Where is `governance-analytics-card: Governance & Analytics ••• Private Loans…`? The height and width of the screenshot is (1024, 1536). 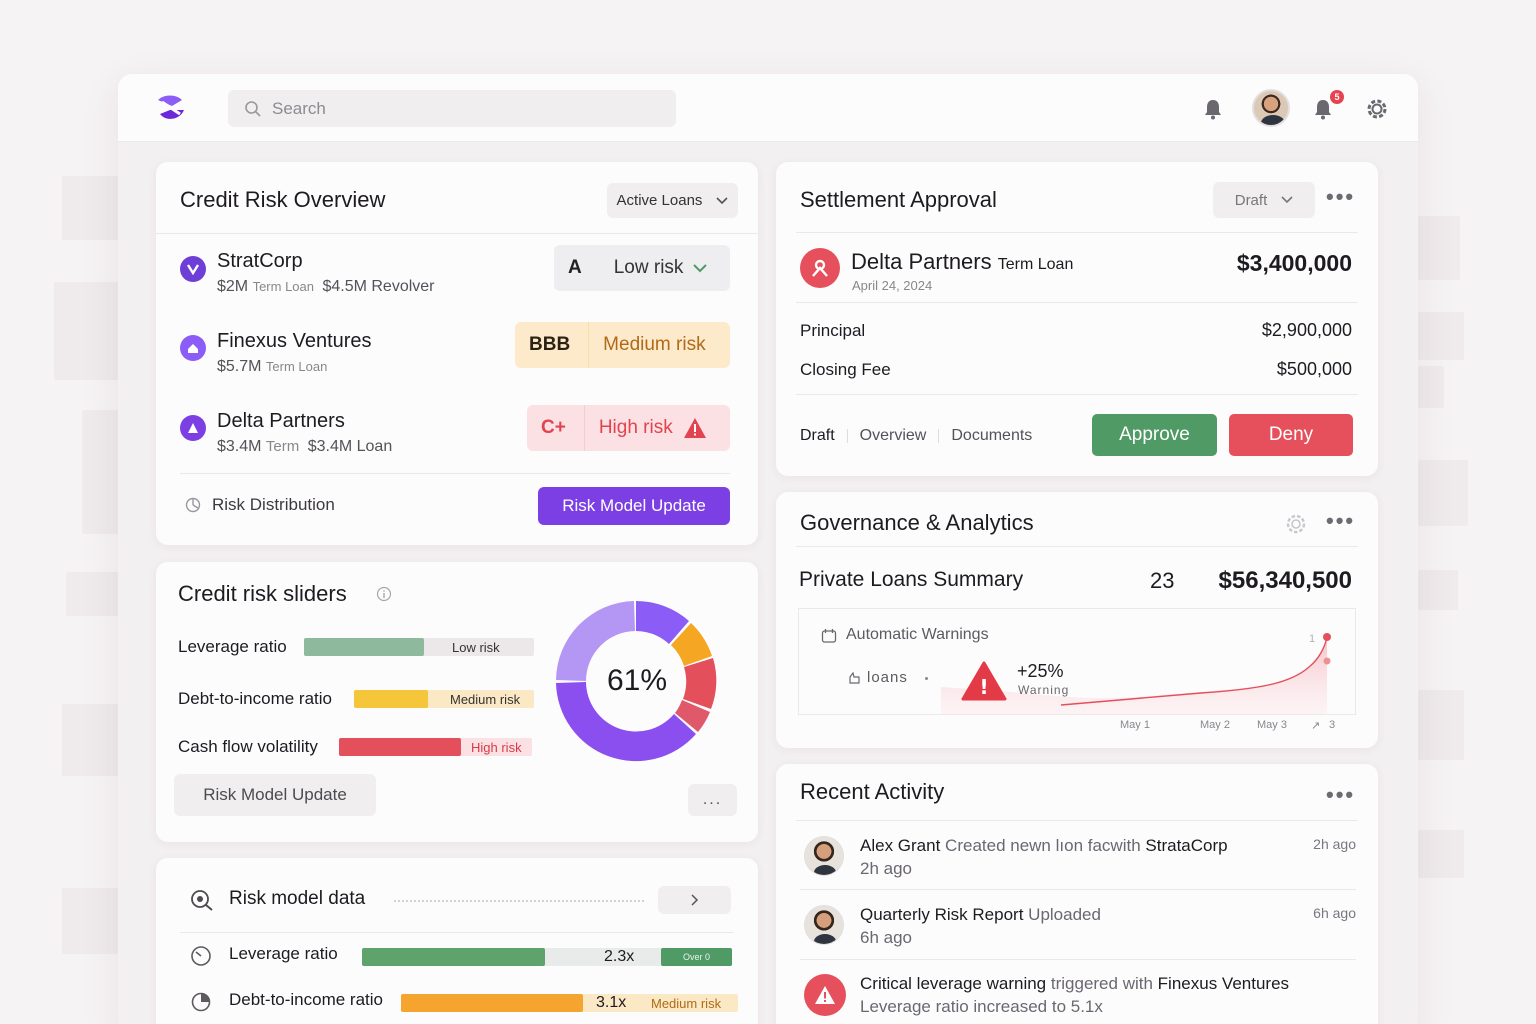 governance-analytics-card: Governance & Analytics ••• Private Loans… is located at coordinates (1077, 620).